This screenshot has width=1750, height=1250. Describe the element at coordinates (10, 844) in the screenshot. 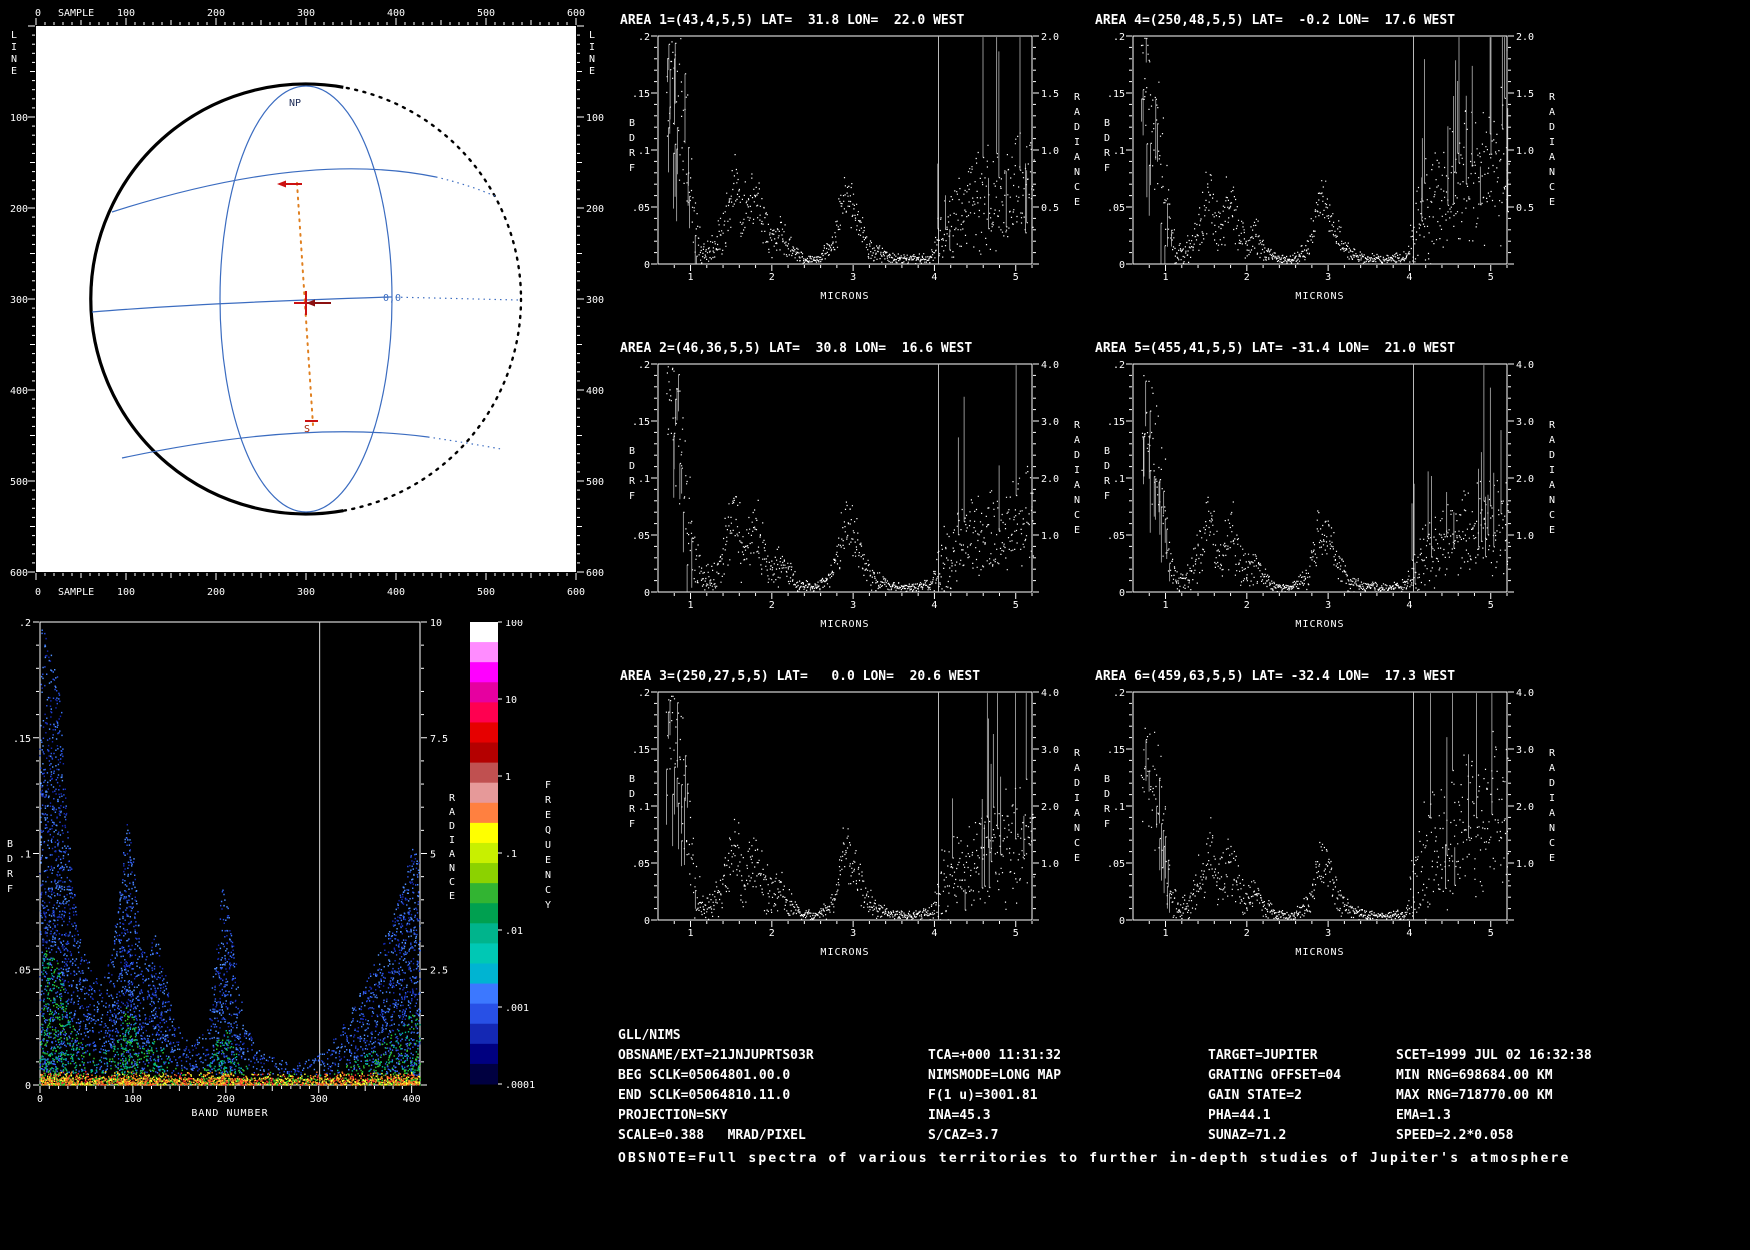

I see `svg-text: B` at that location.